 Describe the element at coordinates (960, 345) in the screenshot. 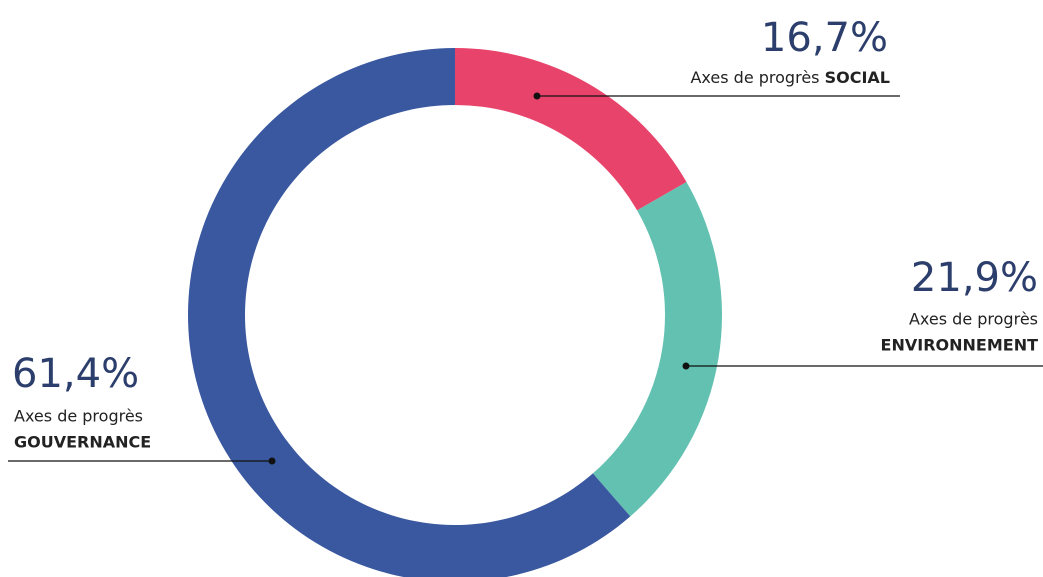

I see `label-category: ENVIRONNEMENT` at that location.